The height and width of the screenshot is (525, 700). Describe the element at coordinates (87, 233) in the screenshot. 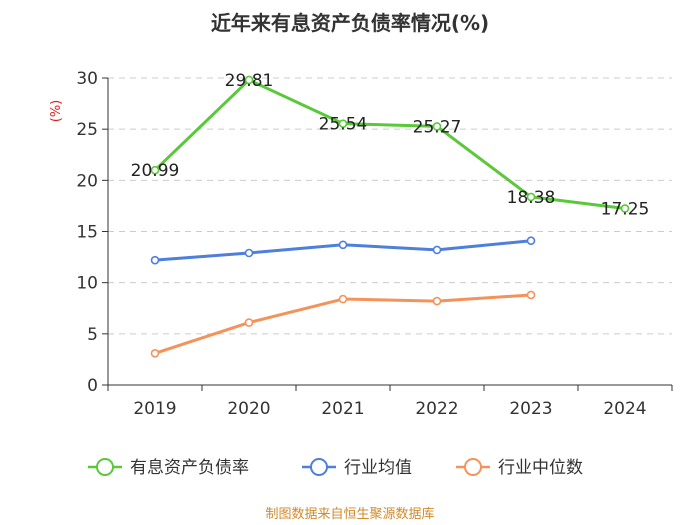

I see `y-tick-label: 15` at that location.